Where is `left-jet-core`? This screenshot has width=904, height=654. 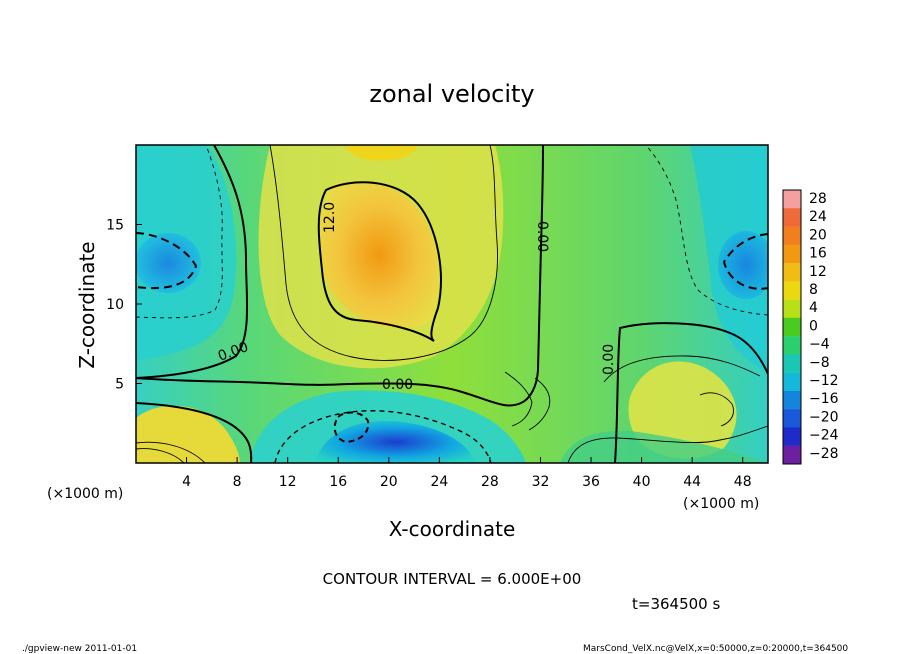
left-jet-core is located at coordinates (168, 263).